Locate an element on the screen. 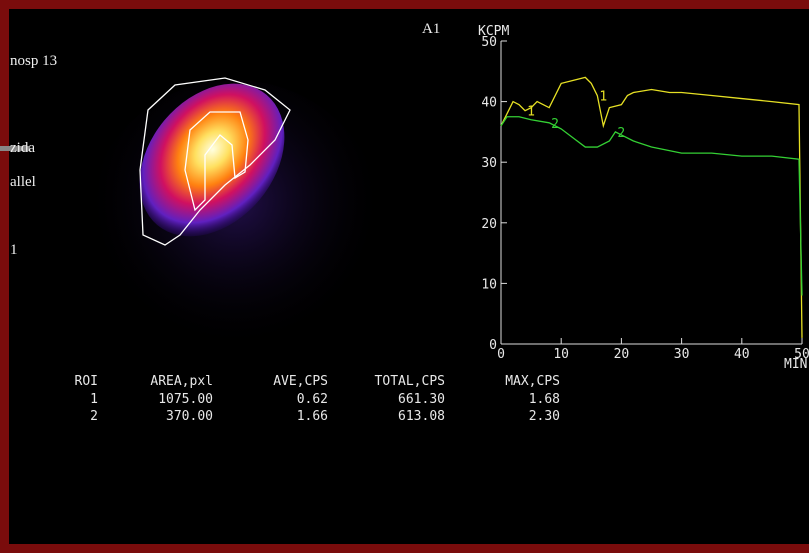 This screenshot has width=809, height=553. side-bar is located at coordinates (15, 148).